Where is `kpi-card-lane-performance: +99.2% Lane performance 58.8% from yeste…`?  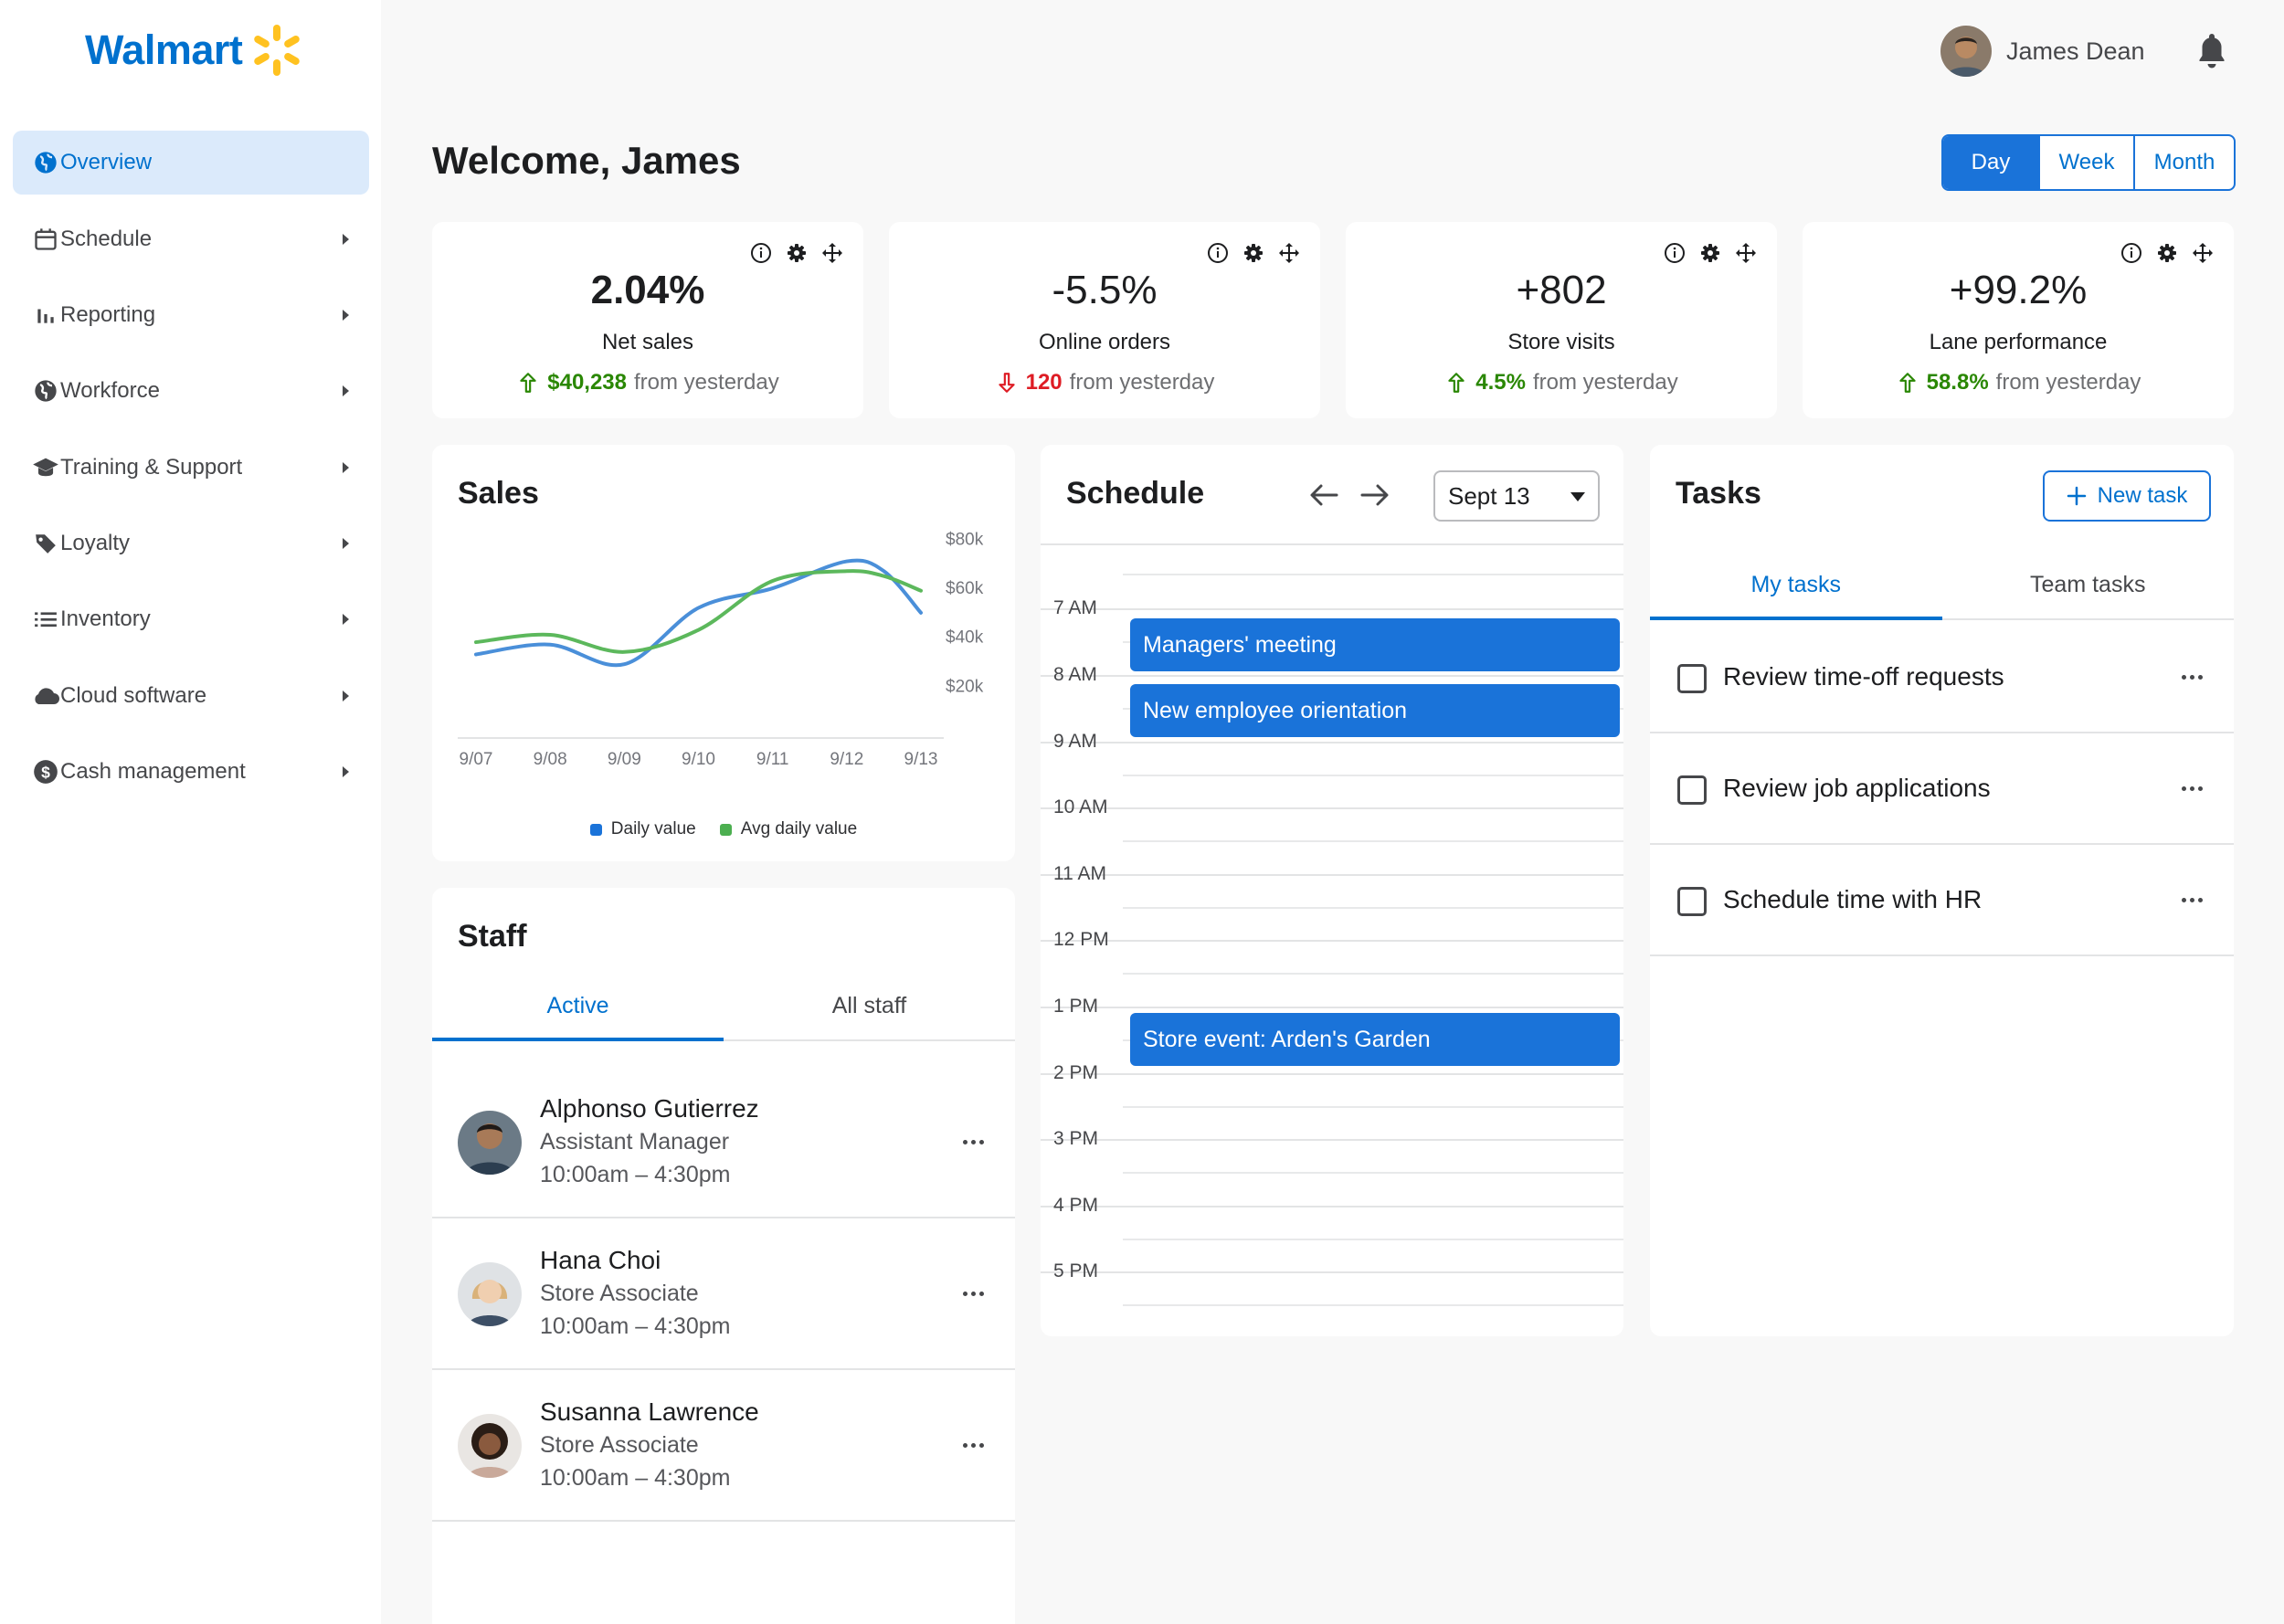 kpi-card-lane-performance: +99.2% Lane performance 58.8% from yeste… is located at coordinates (2018, 320).